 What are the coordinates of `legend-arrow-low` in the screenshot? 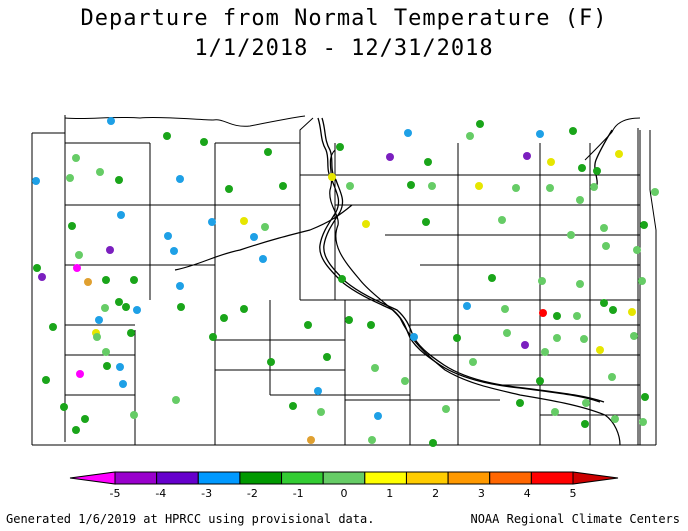 It's located at (92, 478).